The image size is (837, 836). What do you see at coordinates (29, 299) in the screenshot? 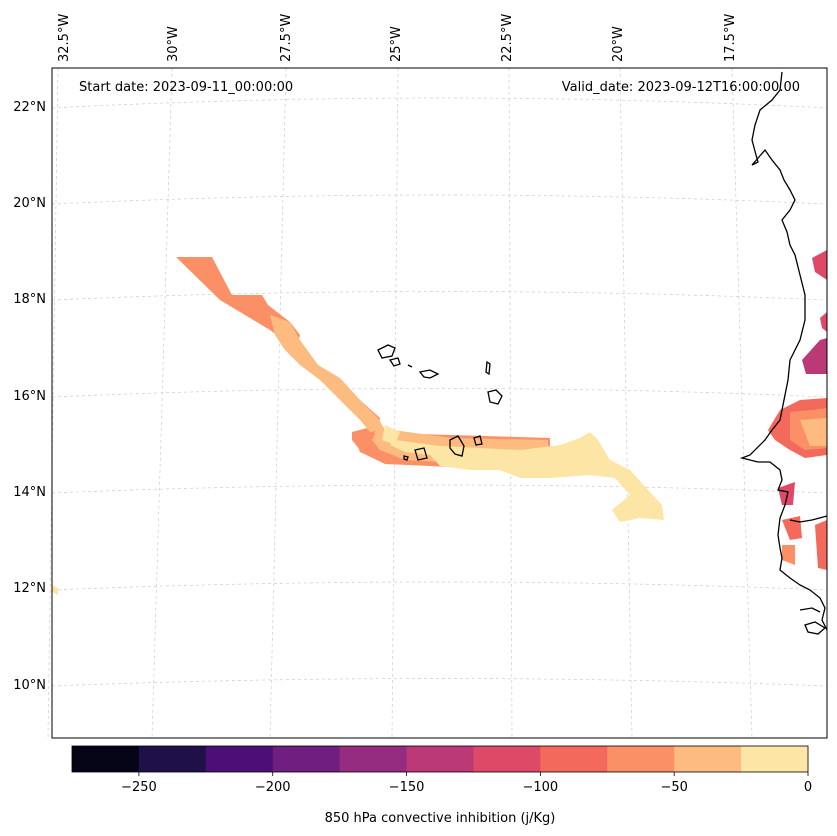
I see `lat-label: 18°N` at bounding box center [29, 299].